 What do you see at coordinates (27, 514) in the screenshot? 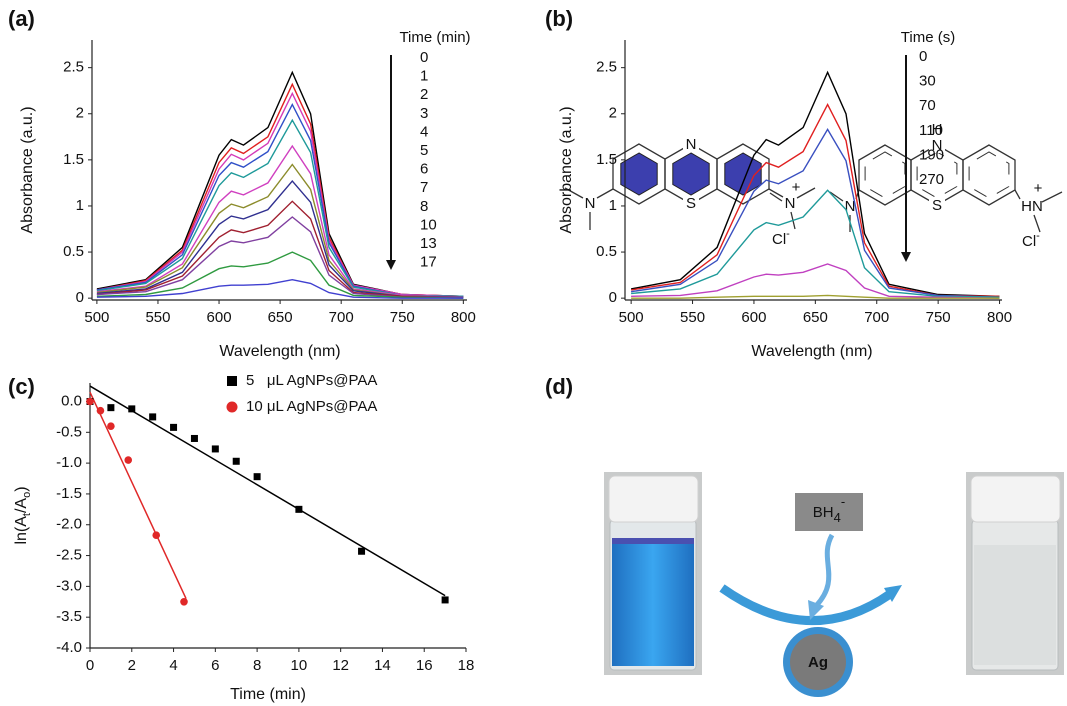
I see `subscript: t` at bounding box center [27, 514].